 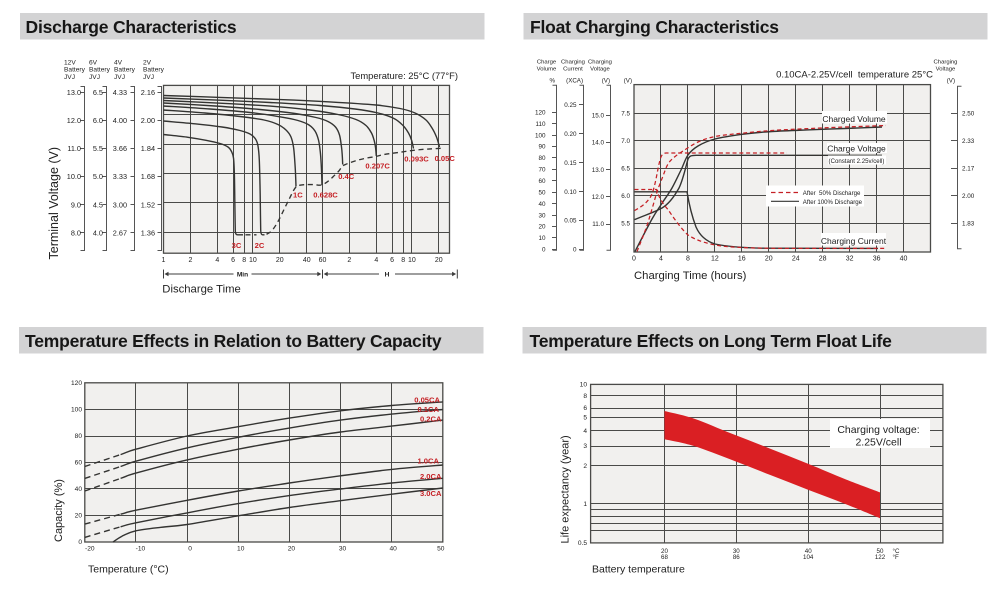 What do you see at coordinates (427, 399) in the screenshot?
I see `svg-text: 0.05CA` at bounding box center [427, 399].